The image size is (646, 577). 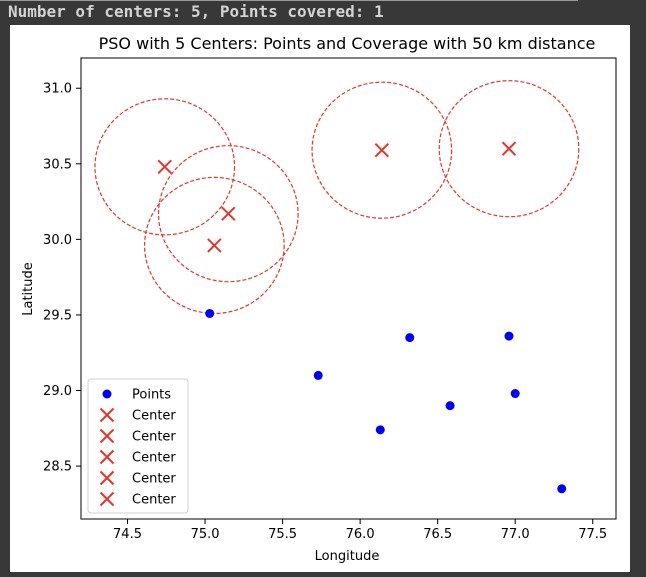 I want to click on y-tick-label: 29.0, so click(x=57, y=391).